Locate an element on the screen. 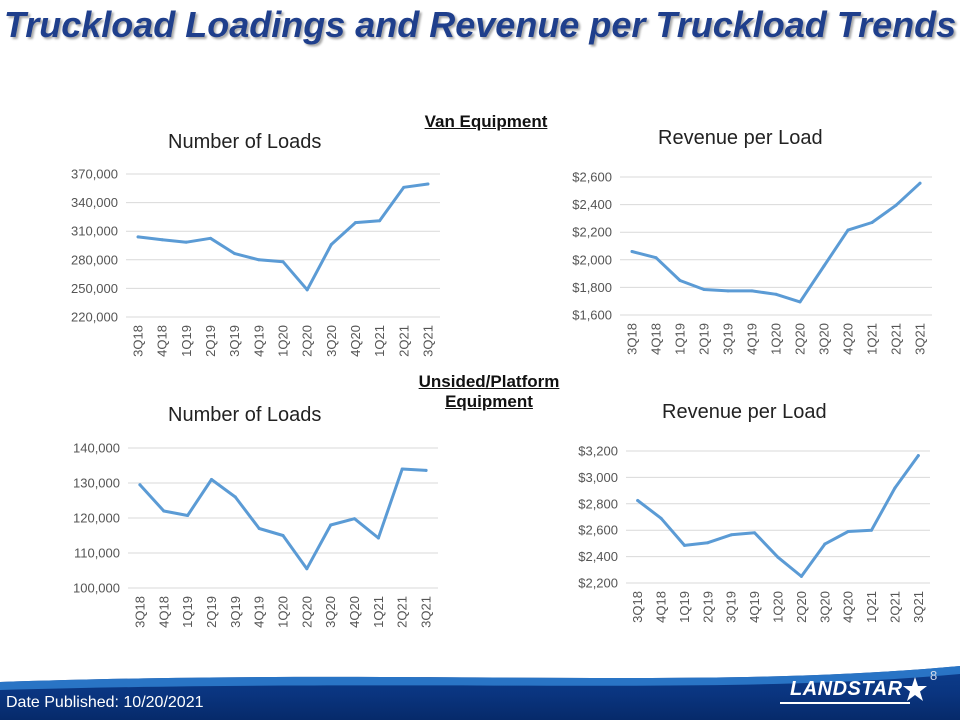 Image resolution: width=960 pixels, height=720 pixels. footer-date: Date Published: 10/20/2021 is located at coordinates (105, 702).